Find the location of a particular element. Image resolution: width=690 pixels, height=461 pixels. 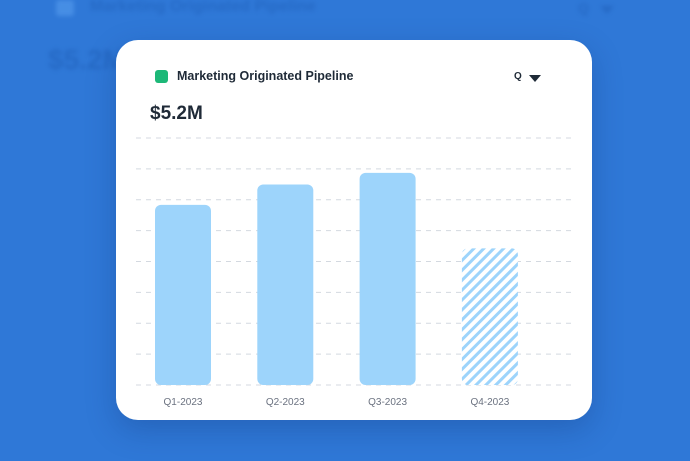

background-legend-swatch is located at coordinates (65, 8).